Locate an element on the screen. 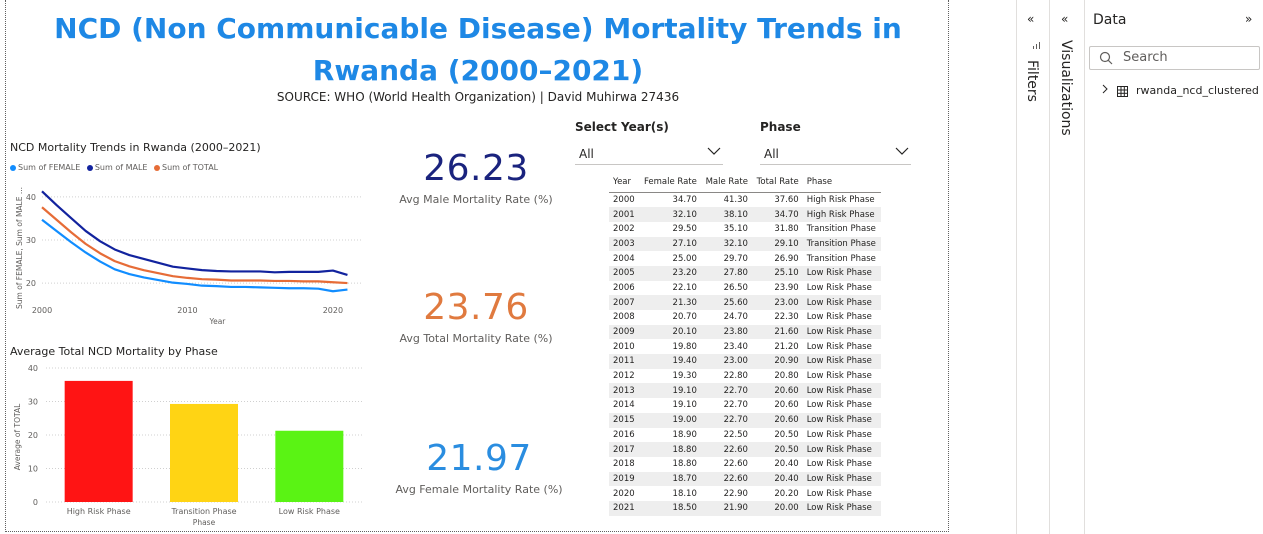 This screenshot has height=534, width=1263. table-row: 2010 19.80 23.40 21.20 Low Risk Phase is located at coordinates (745, 346).